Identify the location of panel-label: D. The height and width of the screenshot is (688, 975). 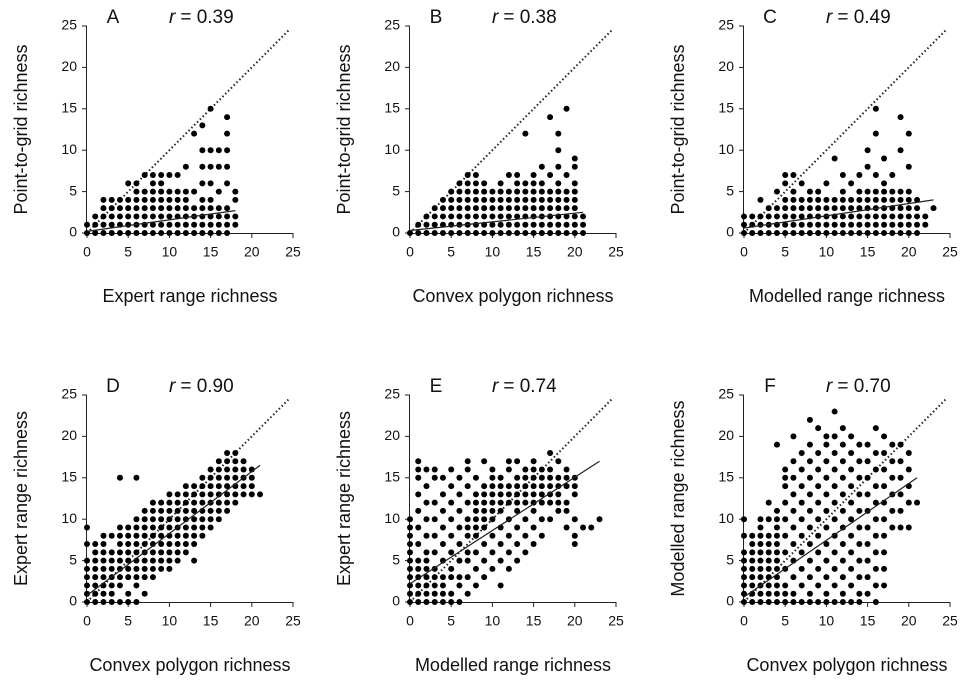
(113, 386).